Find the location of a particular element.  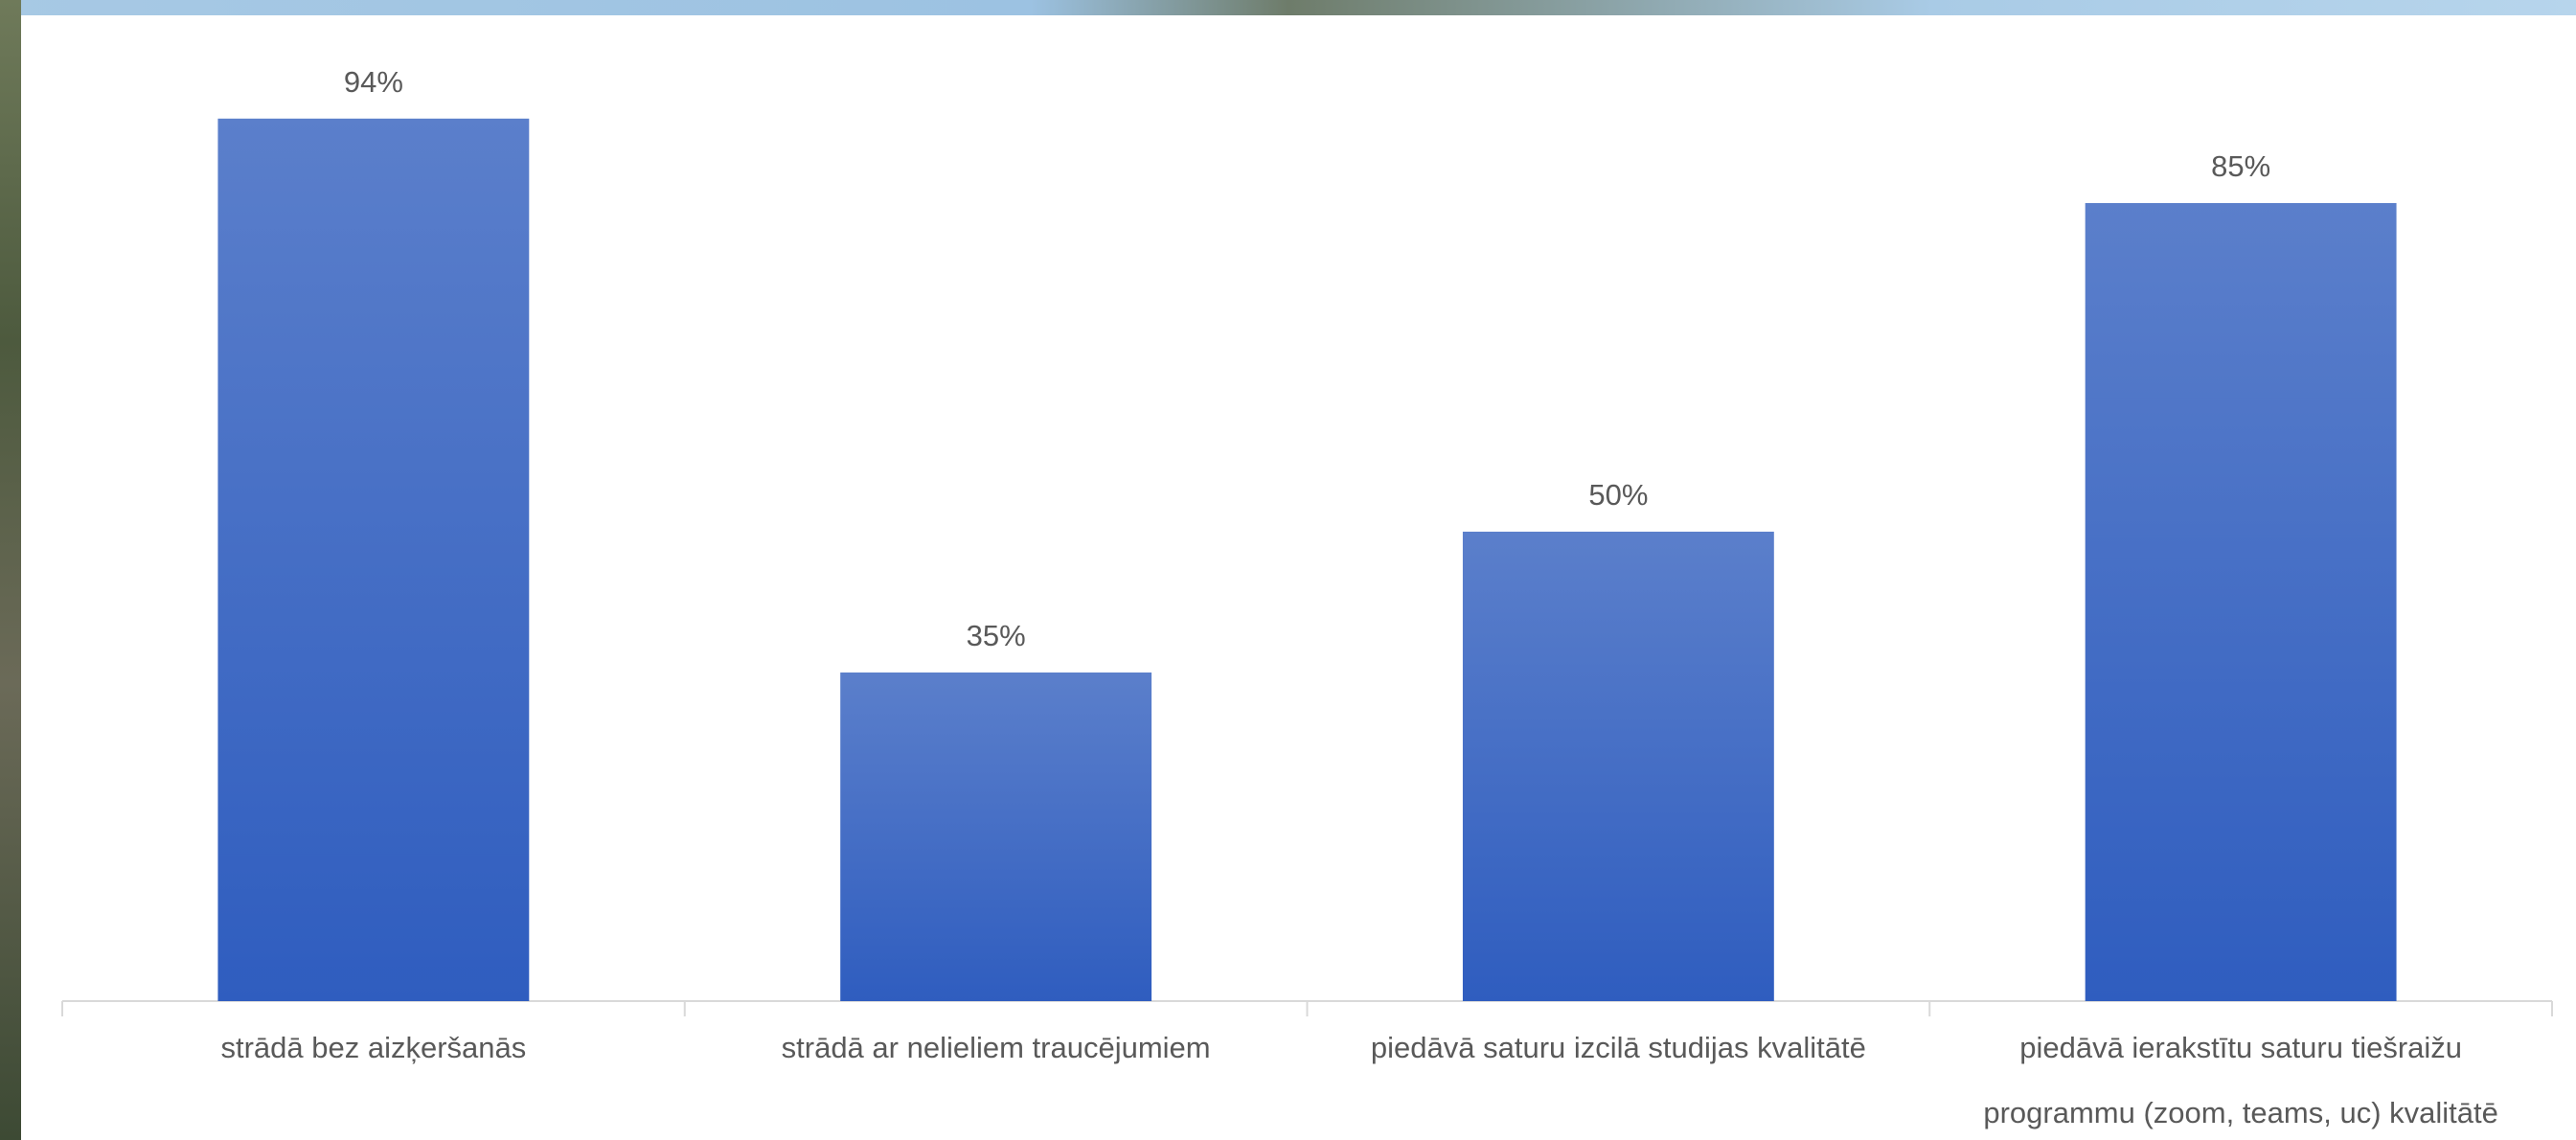

x-tick-label: piedāvā saturu izcilā studijas kvalitātē is located at coordinates (1618, 1047).